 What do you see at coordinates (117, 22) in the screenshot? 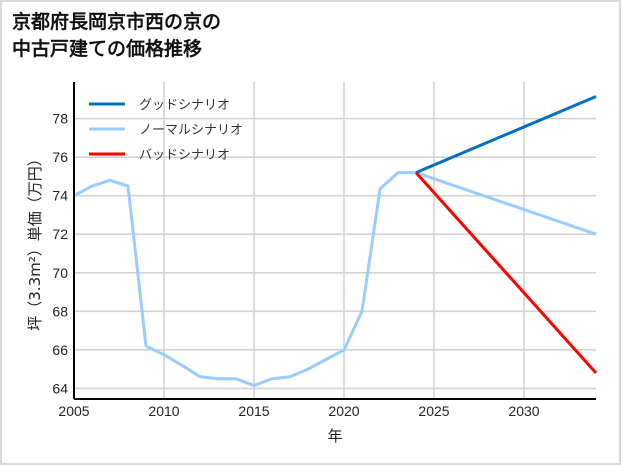
I see `chart-title-line-1: 京都府長岡京市西の京の` at bounding box center [117, 22].